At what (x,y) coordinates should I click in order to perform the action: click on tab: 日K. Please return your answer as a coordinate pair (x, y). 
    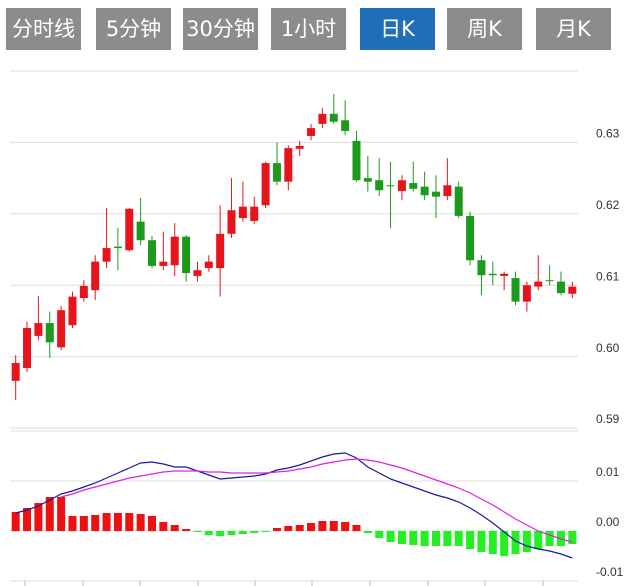
    Looking at the image, I should click on (397, 29).